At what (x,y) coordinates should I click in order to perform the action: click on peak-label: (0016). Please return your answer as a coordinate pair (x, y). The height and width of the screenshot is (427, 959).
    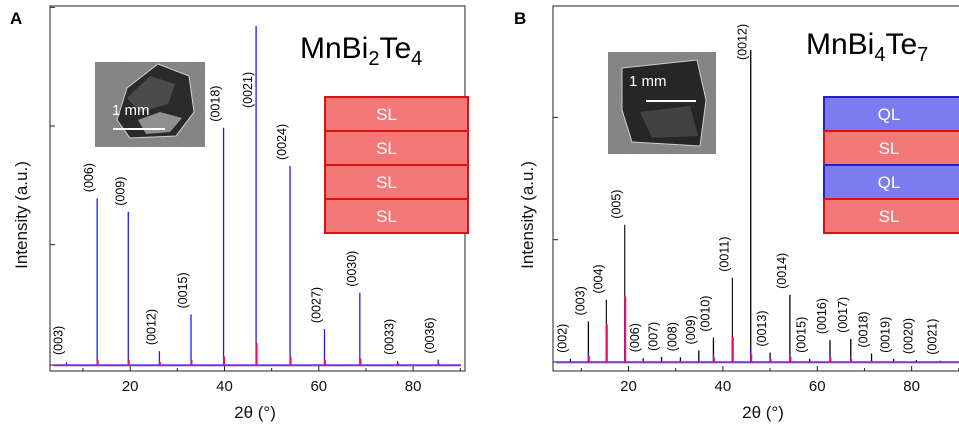
    Looking at the image, I should click on (822, 316).